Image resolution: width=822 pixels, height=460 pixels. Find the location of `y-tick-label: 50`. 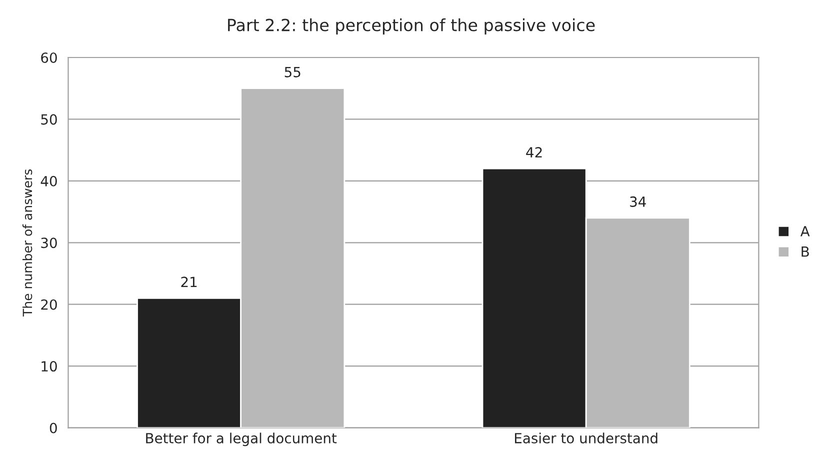

y-tick-label: 50 is located at coordinates (49, 119).